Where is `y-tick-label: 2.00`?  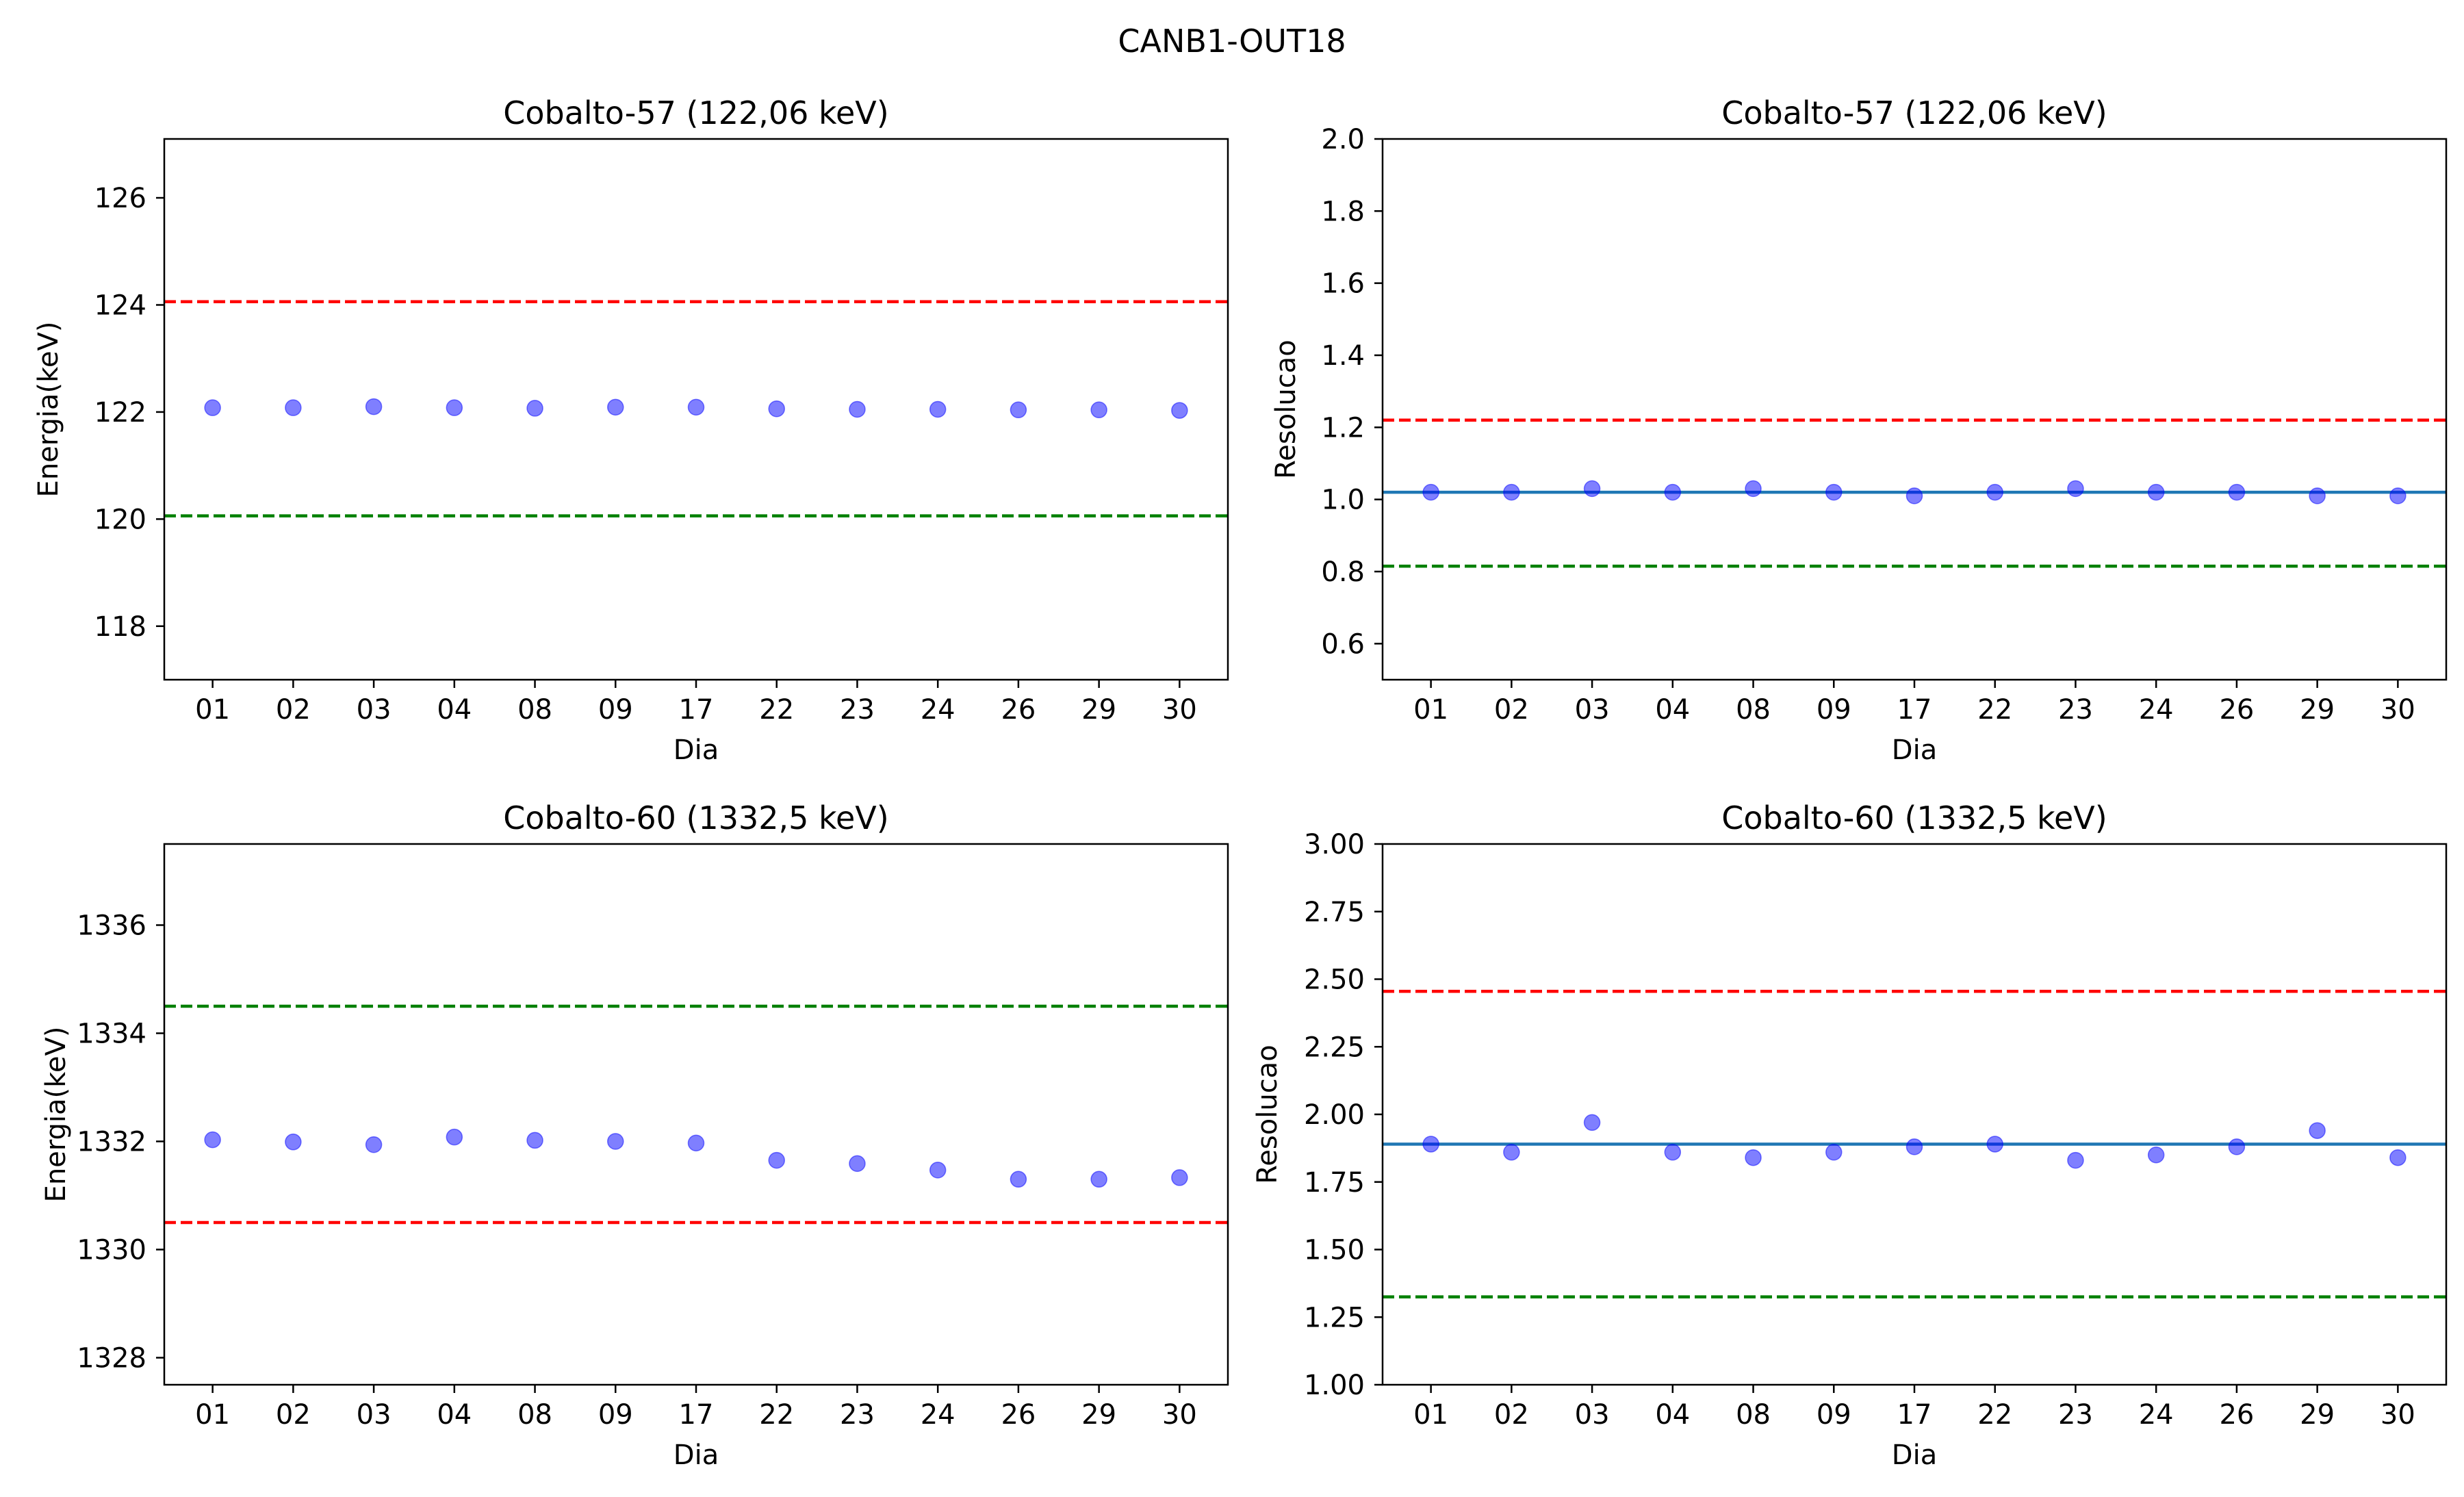
y-tick-label: 2.00 is located at coordinates (1334, 1115).